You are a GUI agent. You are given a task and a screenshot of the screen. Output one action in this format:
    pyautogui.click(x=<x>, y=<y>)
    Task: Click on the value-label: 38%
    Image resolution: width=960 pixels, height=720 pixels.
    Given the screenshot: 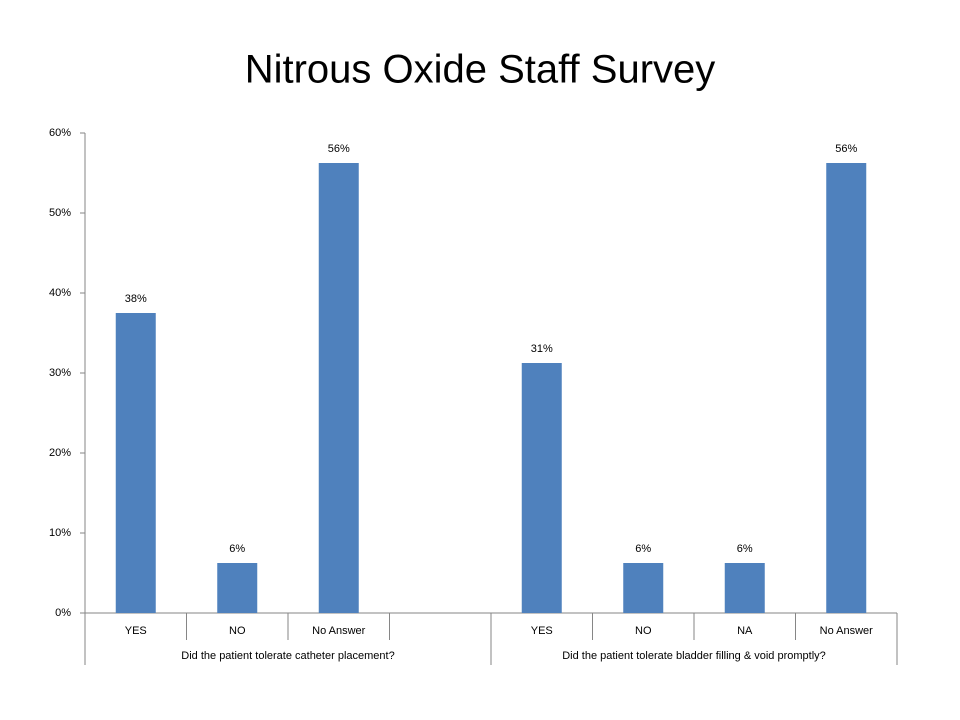 What is the action you would take?
    pyautogui.click(x=136, y=299)
    